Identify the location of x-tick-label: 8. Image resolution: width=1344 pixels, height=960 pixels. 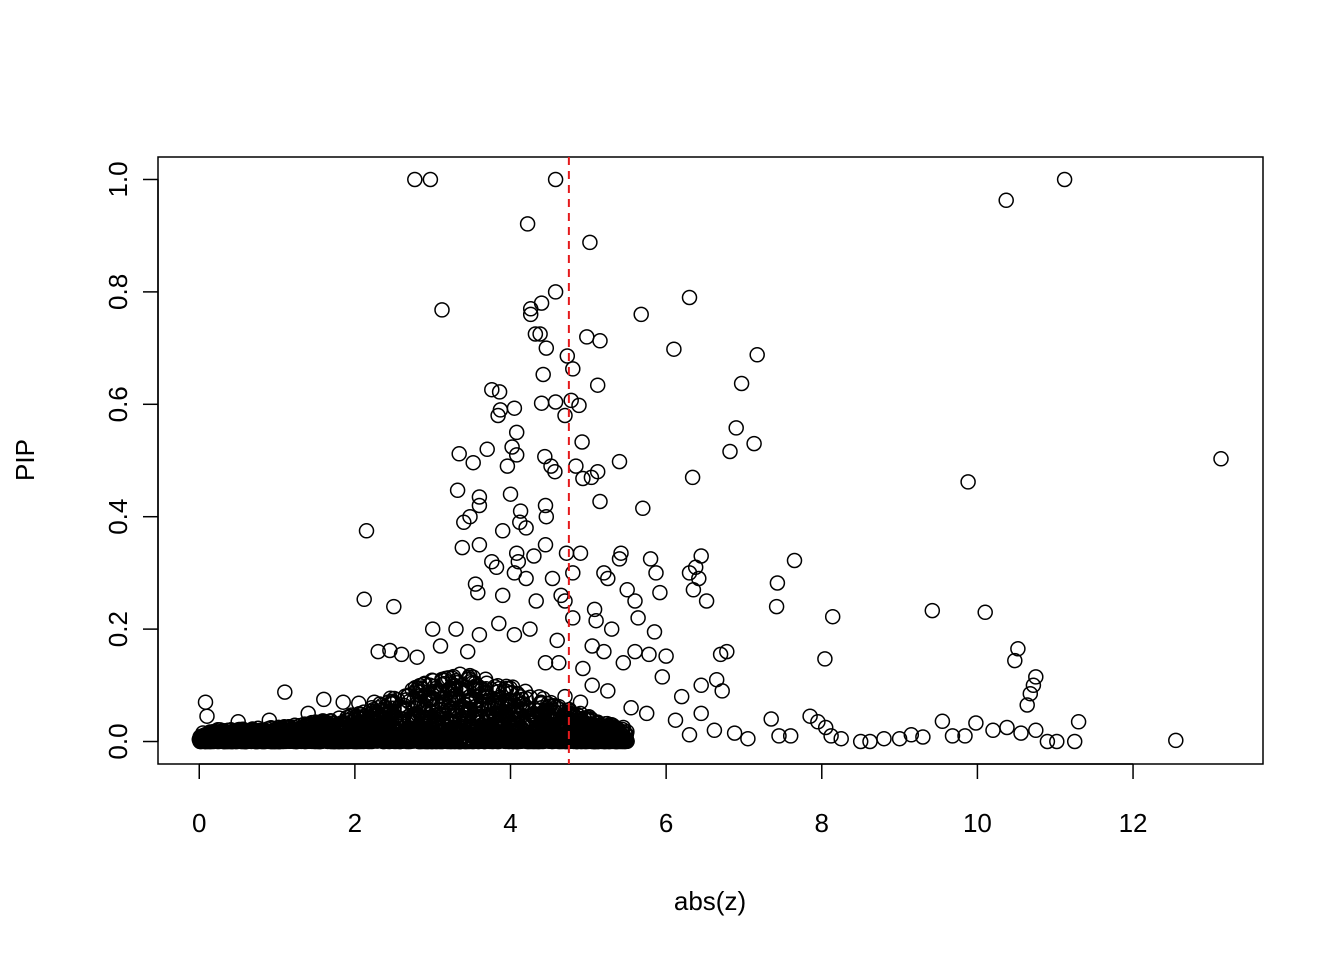
(822, 823).